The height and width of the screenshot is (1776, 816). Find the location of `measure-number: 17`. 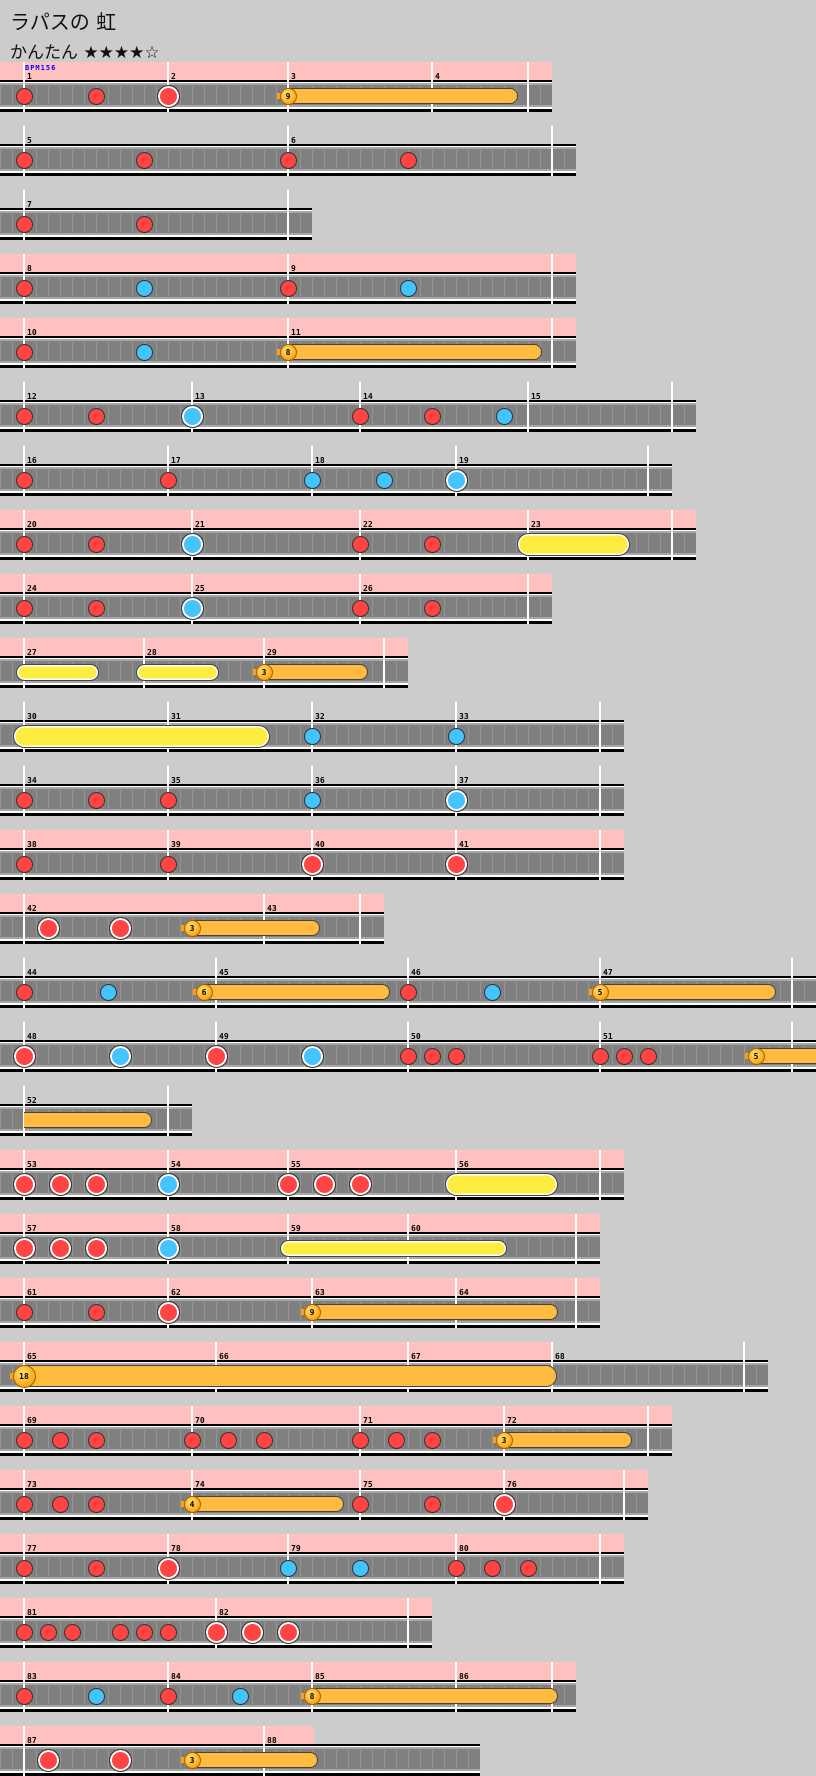

measure-number: 17 is located at coordinates (176, 460).